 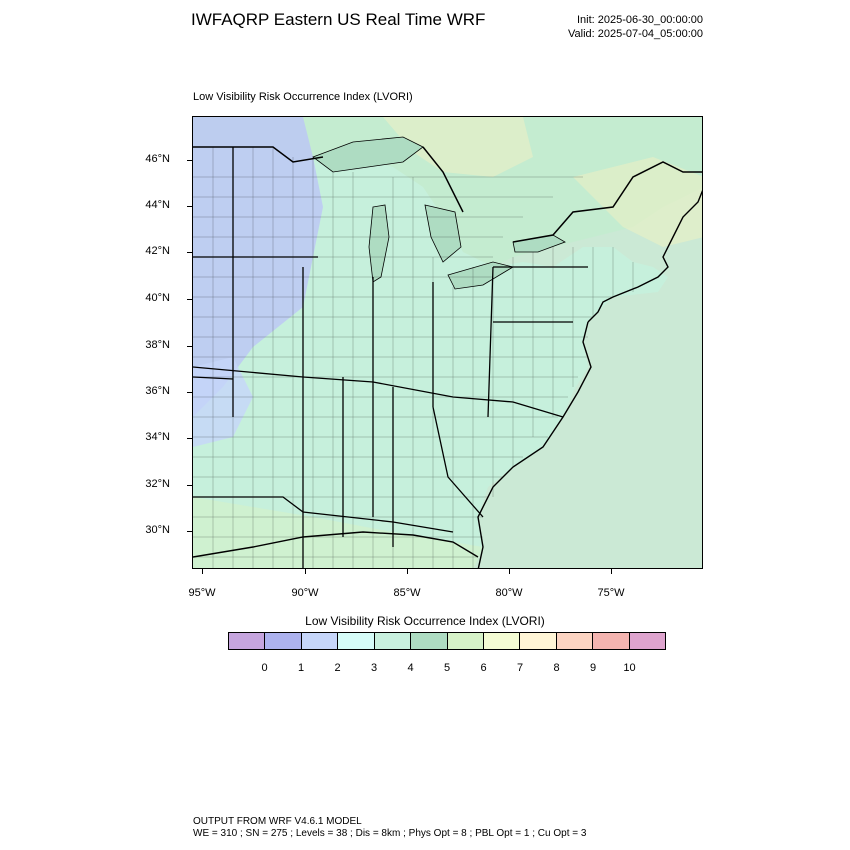 What do you see at coordinates (264, 668) in the screenshot?
I see `colorbar-label: 0` at bounding box center [264, 668].